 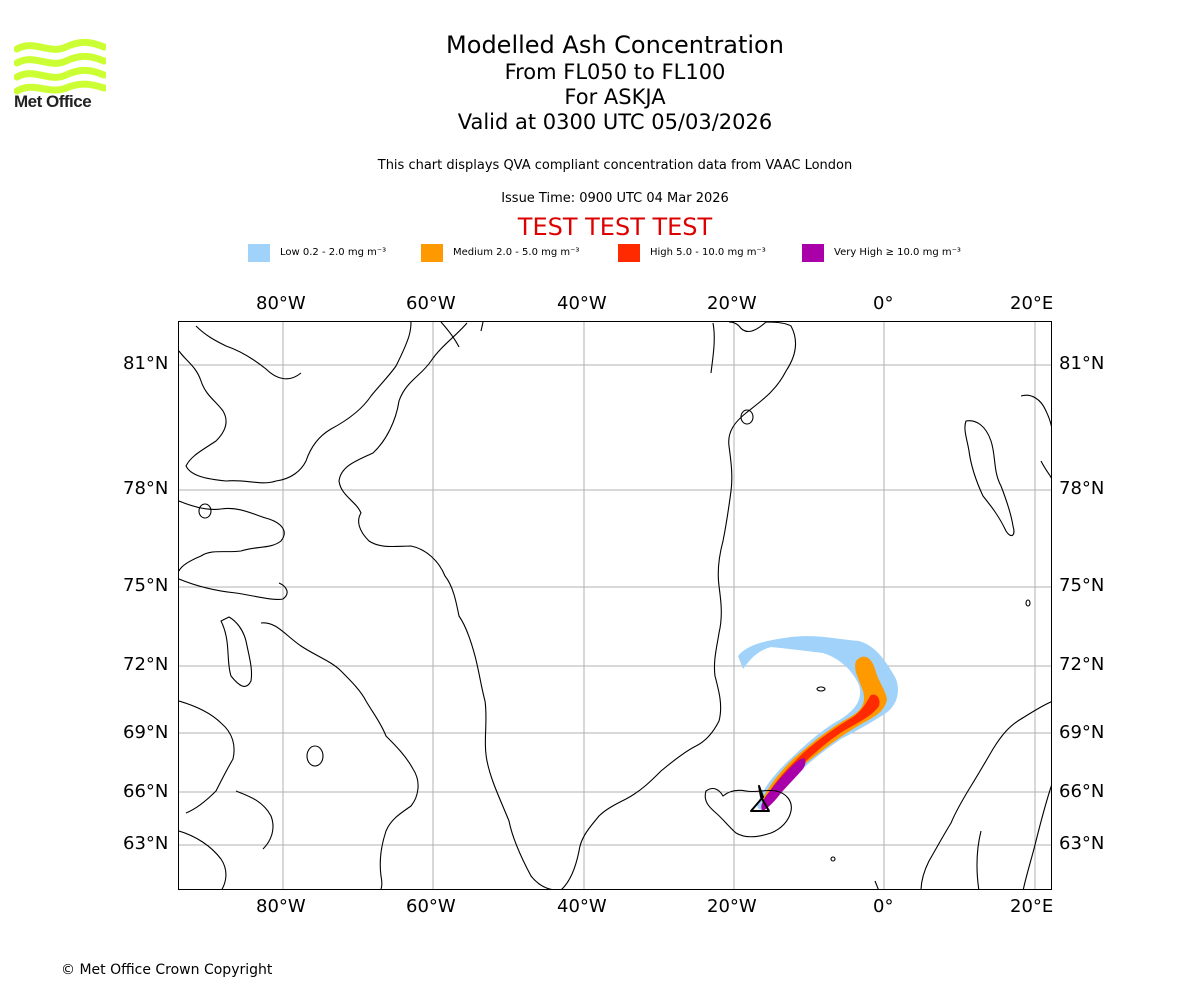 What do you see at coordinates (615, 72) in the screenshot?
I see `flight-level-range: From FL050 to FL100` at bounding box center [615, 72].